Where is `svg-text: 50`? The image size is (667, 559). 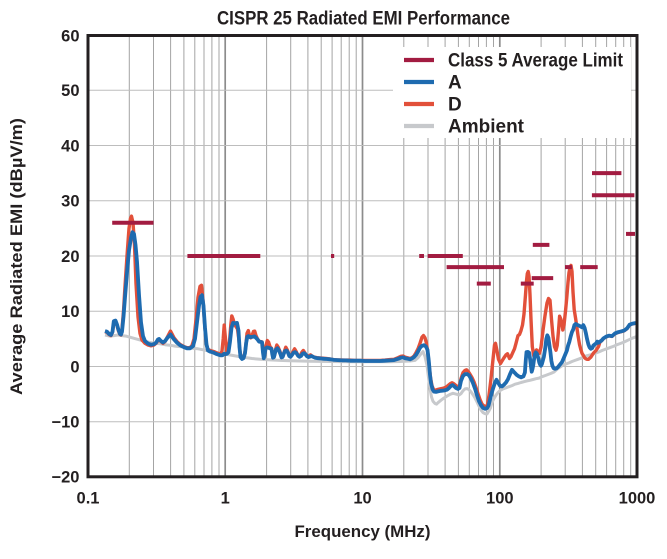 svg-text: 50 is located at coordinates (70, 91).